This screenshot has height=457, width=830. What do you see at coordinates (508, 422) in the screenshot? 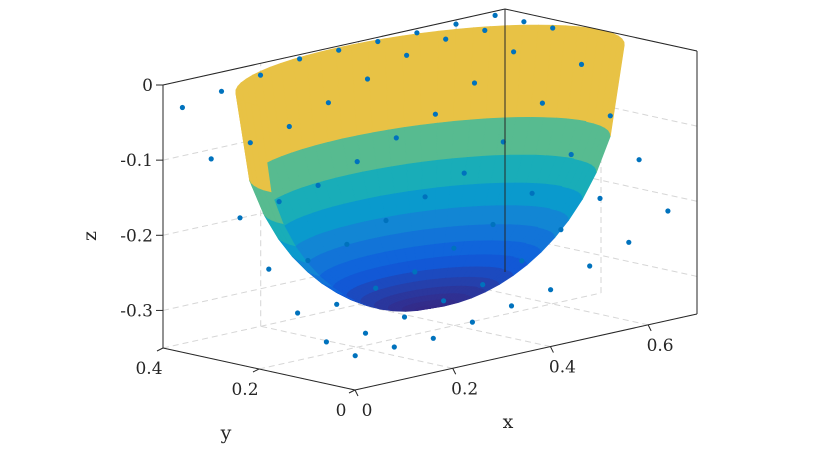
I see `x-axis-label: x` at bounding box center [508, 422].